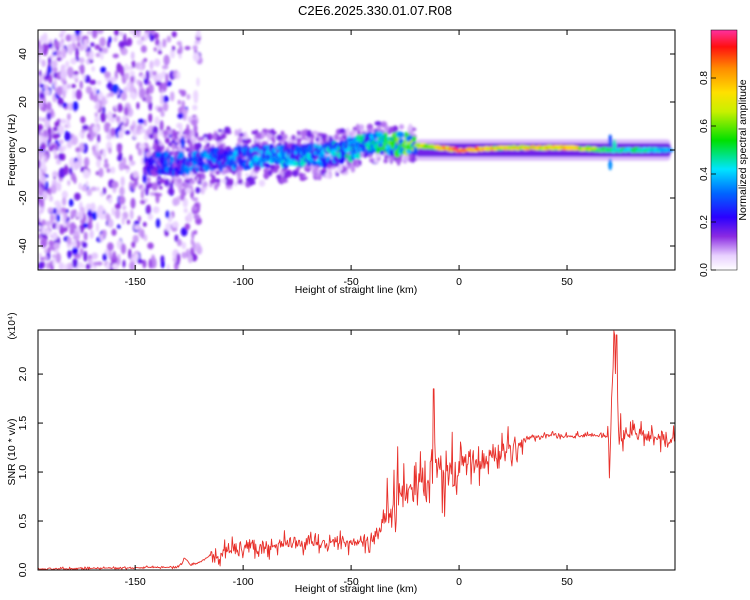 The image size is (750, 600). Describe the element at coordinates (704, 270) in the screenshot. I see `colorbar-tick-label: 0.0` at that location.